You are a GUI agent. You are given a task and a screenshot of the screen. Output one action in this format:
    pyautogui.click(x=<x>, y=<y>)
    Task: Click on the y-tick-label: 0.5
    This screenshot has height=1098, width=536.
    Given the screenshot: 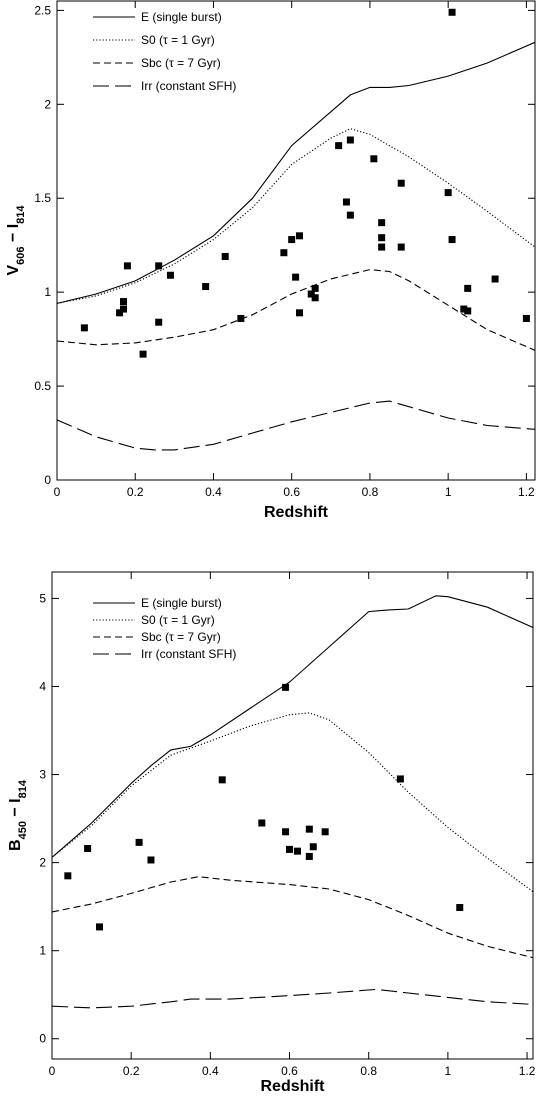 What is the action you would take?
    pyautogui.click(x=42, y=386)
    